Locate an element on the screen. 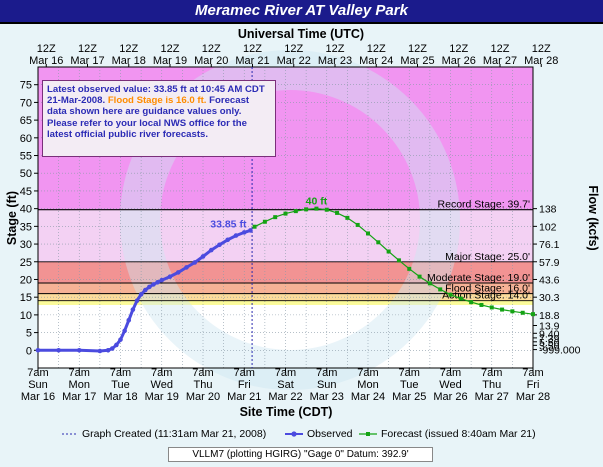 The width and height of the screenshot is (603, 467). y-tick-label: 45 is located at coordinates (26, 192).